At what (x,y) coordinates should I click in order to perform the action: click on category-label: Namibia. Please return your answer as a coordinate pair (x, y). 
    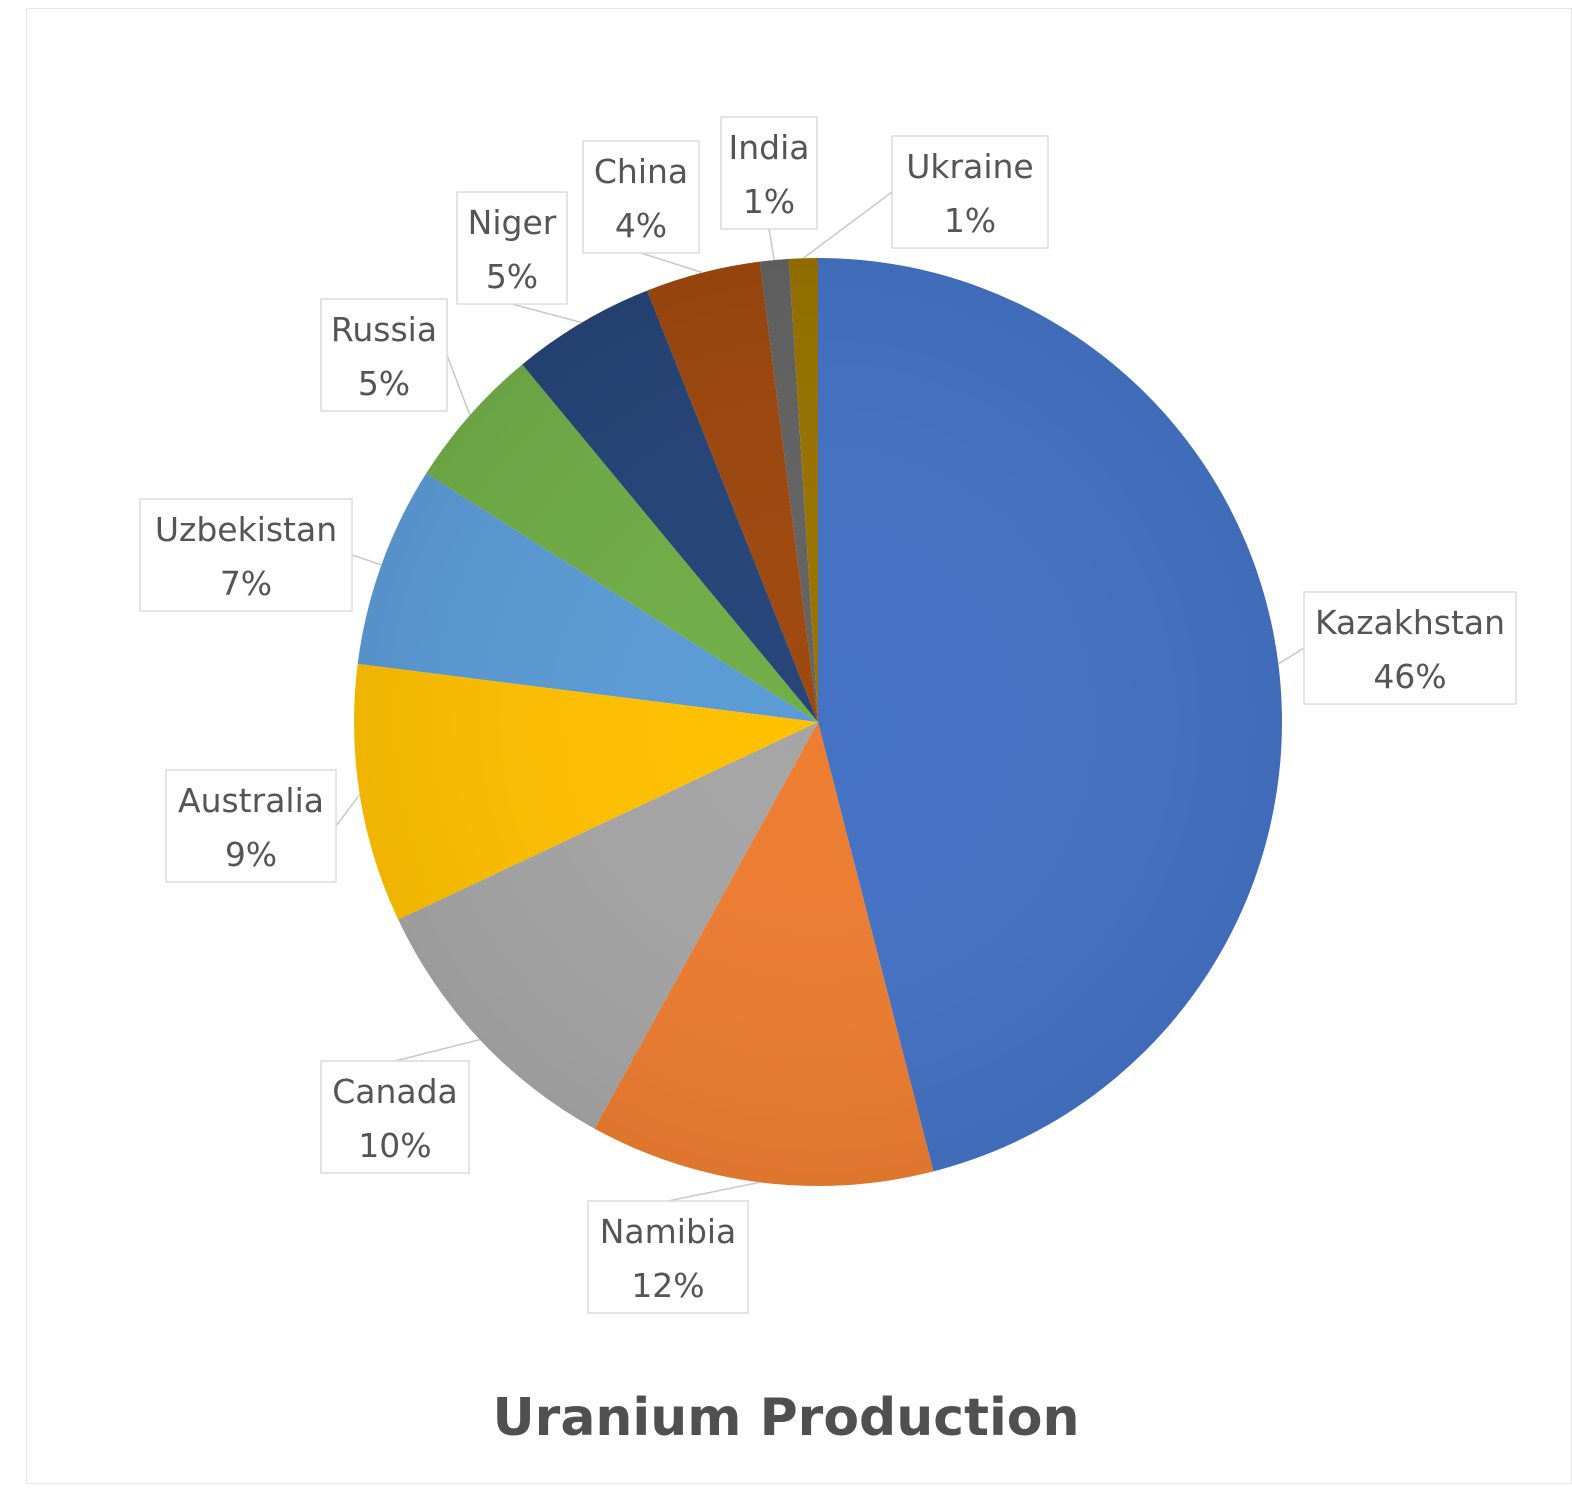
    Looking at the image, I should click on (668, 1231).